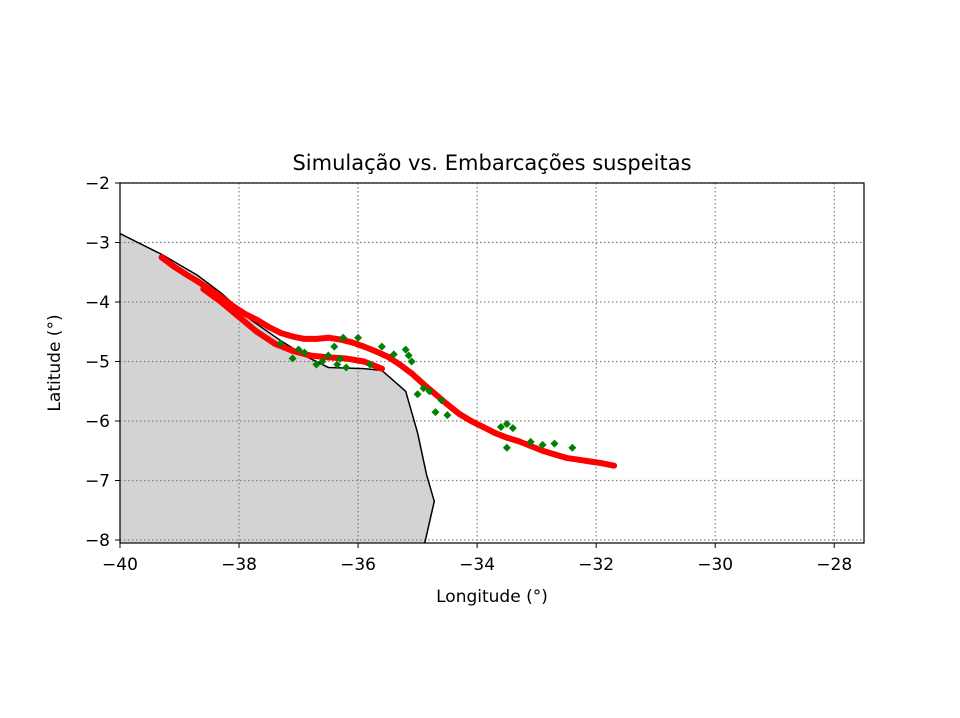 This screenshot has width=960, height=718. What do you see at coordinates (97, 482) in the screenshot?
I see `y-tick-label: −7` at bounding box center [97, 482].